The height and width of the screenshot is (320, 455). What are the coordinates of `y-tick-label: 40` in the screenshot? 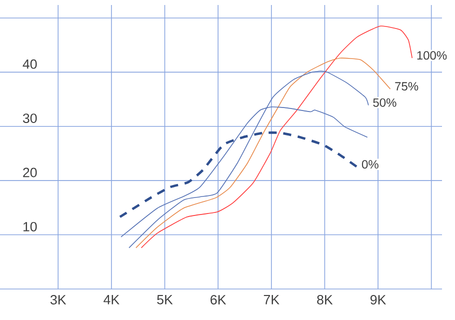 It's located at (29, 64).